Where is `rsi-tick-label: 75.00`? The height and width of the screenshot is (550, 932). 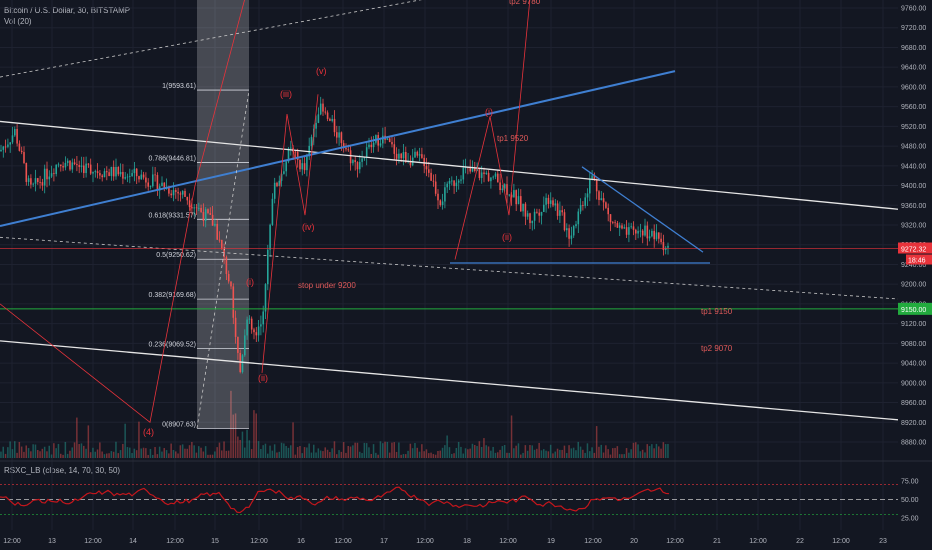
rsi-tick-label: 75.00 is located at coordinates (910, 482).